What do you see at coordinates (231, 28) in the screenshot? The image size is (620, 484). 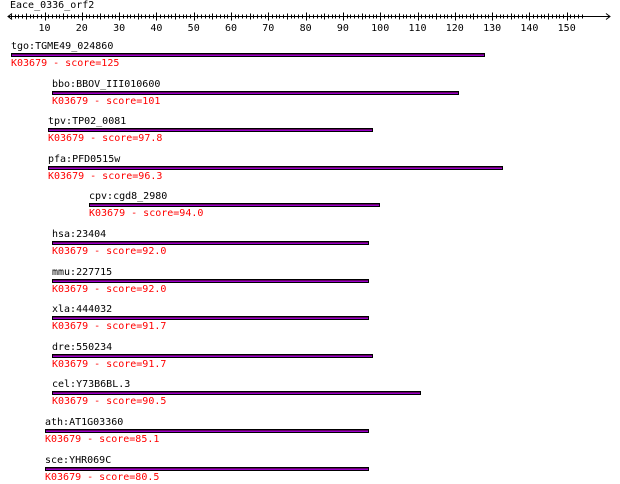 I see `ruler-tick-label: 60` at bounding box center [231, 28].